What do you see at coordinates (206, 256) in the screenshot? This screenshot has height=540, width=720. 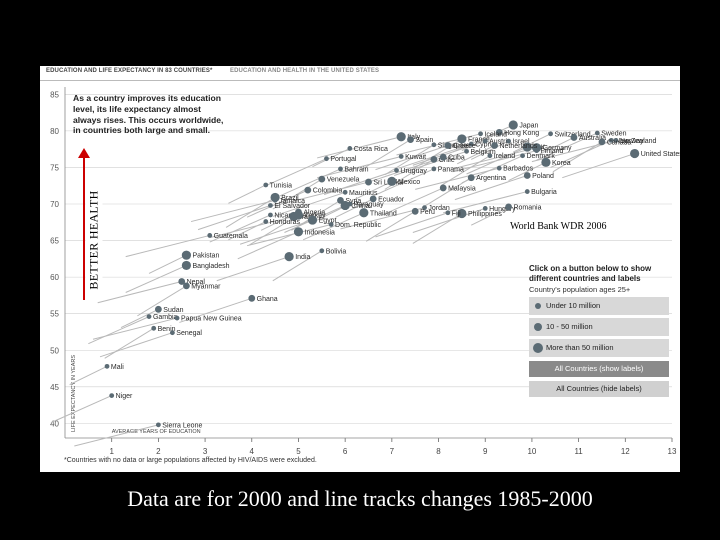 I see `country-label: Pakistan` at bounding box center [206, 256].